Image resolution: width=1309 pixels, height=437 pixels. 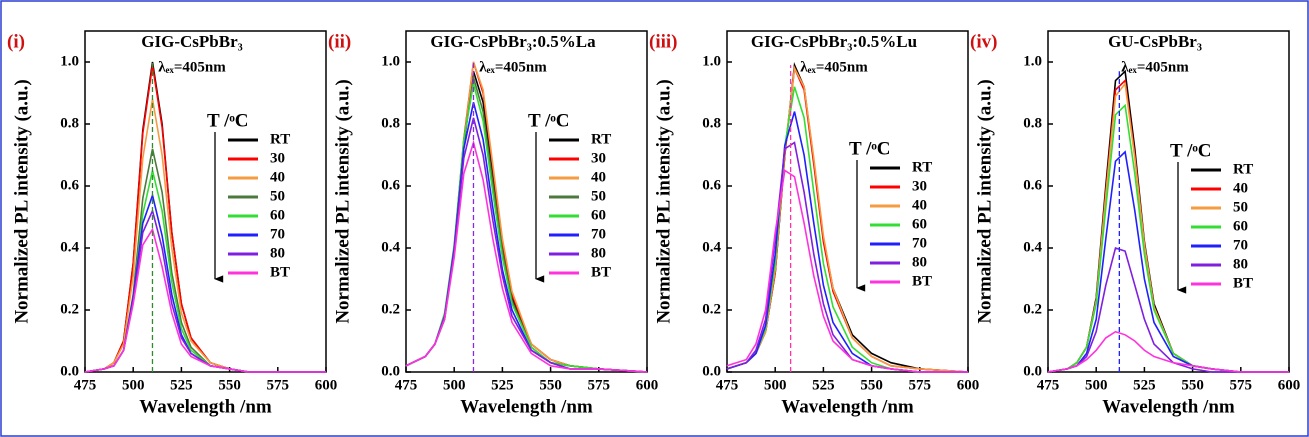 What do you see at coordinates (983, 41) in the screenshot?
I see `panel-label: (iv)` at bounding box center [983, 41].